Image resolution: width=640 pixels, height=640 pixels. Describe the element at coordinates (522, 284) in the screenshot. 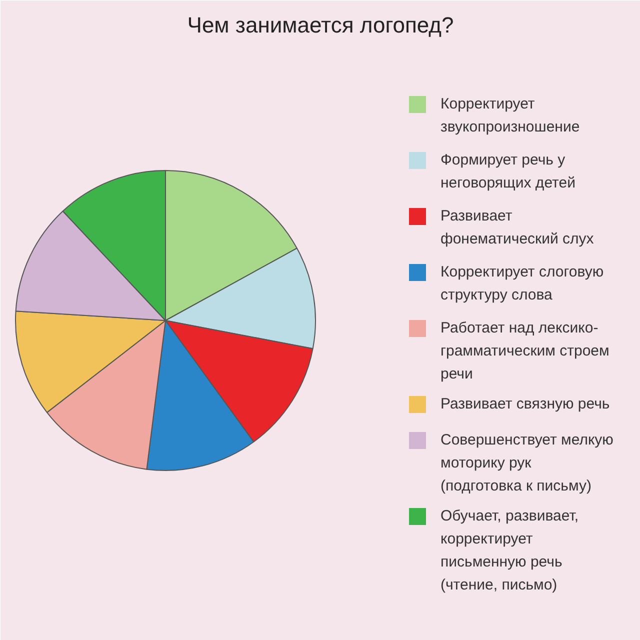

I see `legend-label: Корректирует слоговую структуру слова` at that location.